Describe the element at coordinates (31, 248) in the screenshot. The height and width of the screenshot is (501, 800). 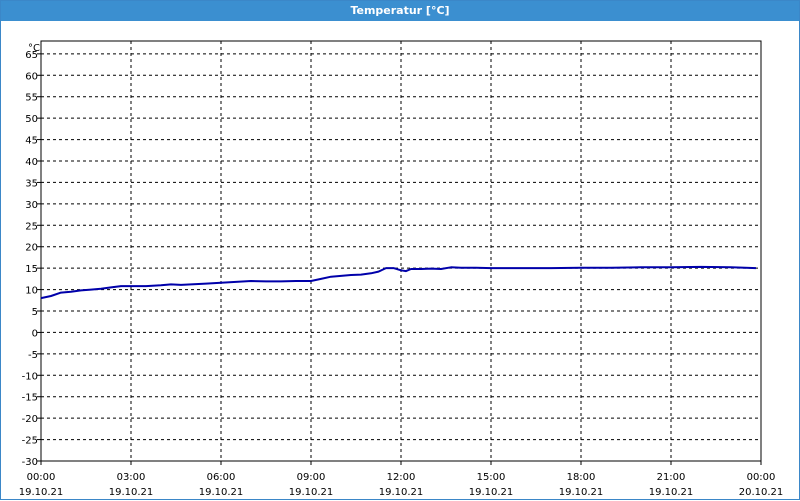
I see `y-tick-label: 20` at that location.